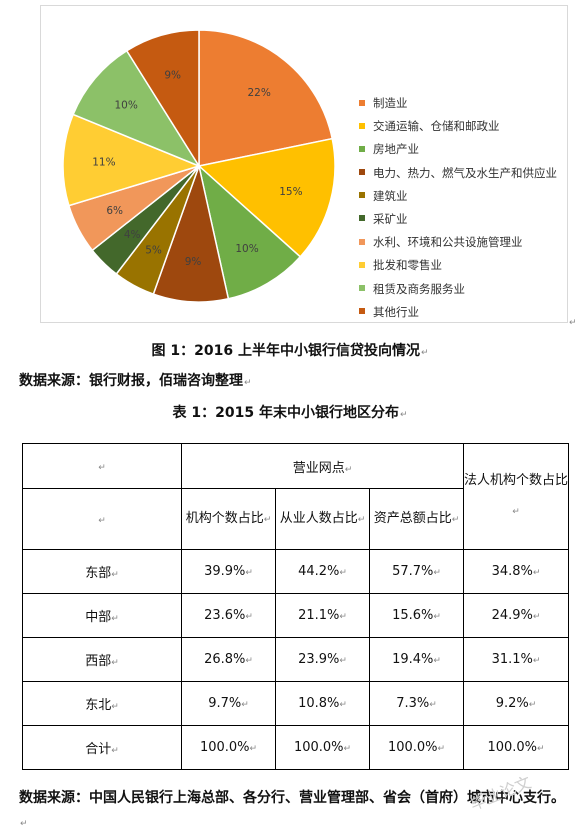 This screenshot has width=580, height=840. What do you see at coordinates (322, 571) in the screenshot?
I see `value-cell: 44.2%↵` at bounding box center [322, 571].